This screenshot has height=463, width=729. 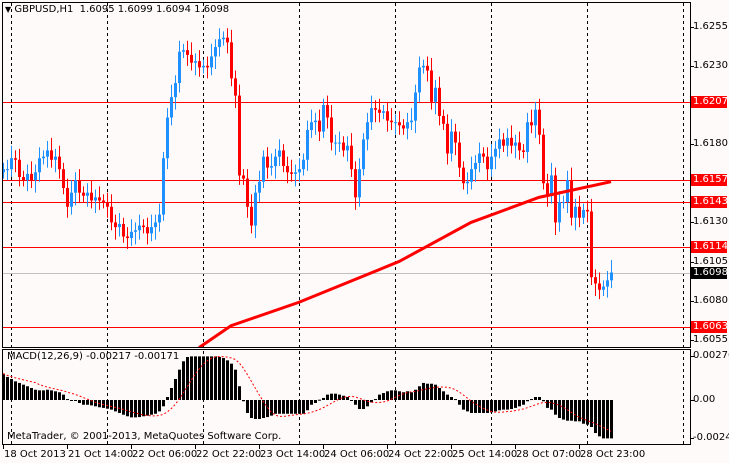 I want to click on macd-tick-label: -0.00243, so click(x=711, y=437).